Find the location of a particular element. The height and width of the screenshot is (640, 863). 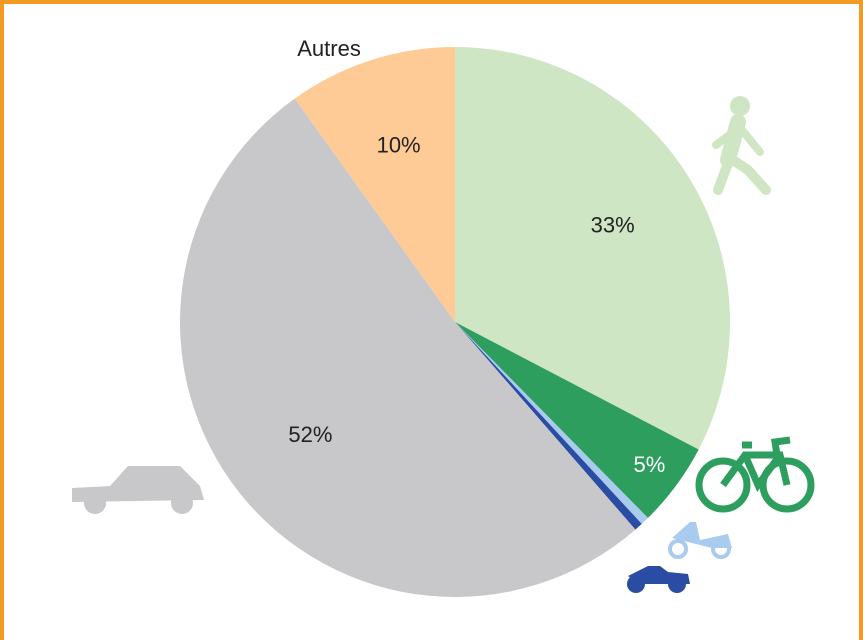

value-label: 5% is located at coordinates (650, 464).